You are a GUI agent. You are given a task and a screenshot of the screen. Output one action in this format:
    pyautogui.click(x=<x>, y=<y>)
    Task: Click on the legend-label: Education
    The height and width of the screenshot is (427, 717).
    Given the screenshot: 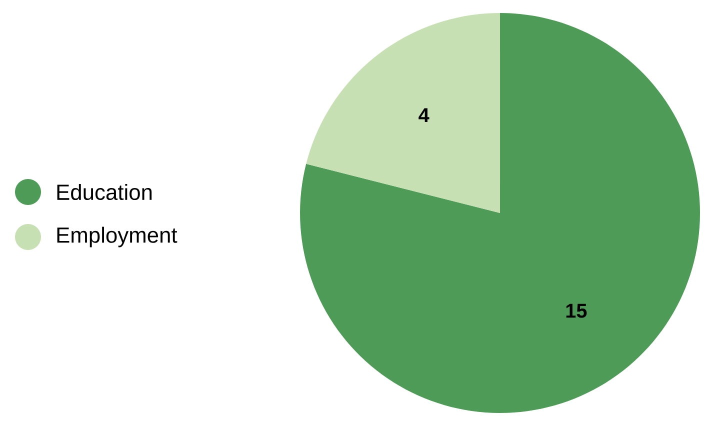 What is the action you would take?
    pyautogui.click(x=104, y=192)
    